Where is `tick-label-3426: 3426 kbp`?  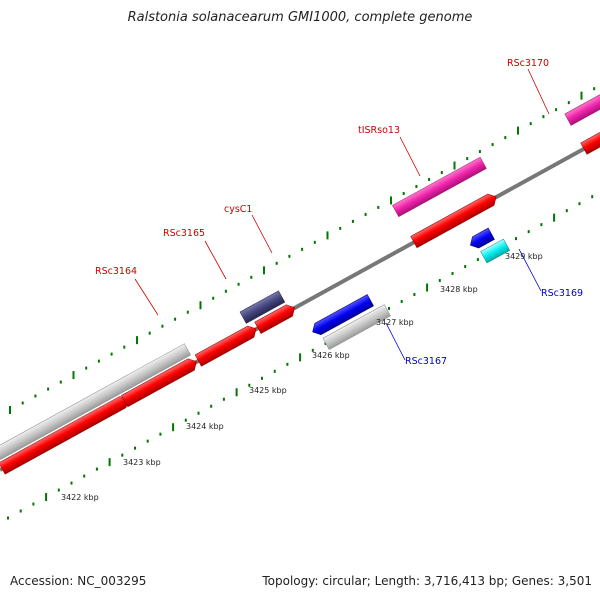 tick-label-3426: 3426 kbp is located at coordinates (331, 355).